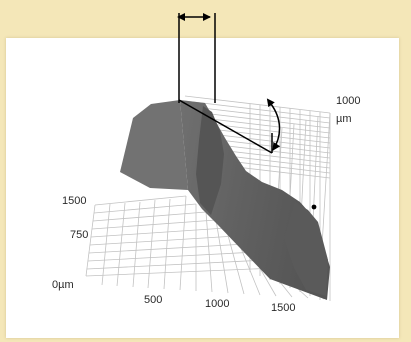  Describe the element at coordinates (314, 207) in the screenshot. I see `surface-point-dot` at that location.